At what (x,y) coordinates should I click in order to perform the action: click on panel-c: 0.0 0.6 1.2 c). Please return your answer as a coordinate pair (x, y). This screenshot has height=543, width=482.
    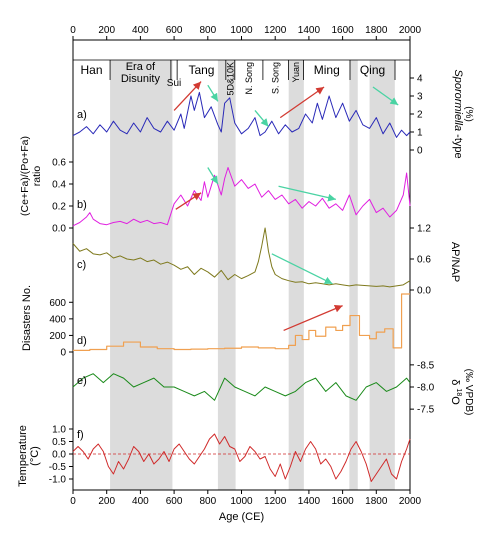
    Looking at the image, I should click on (251, 260).